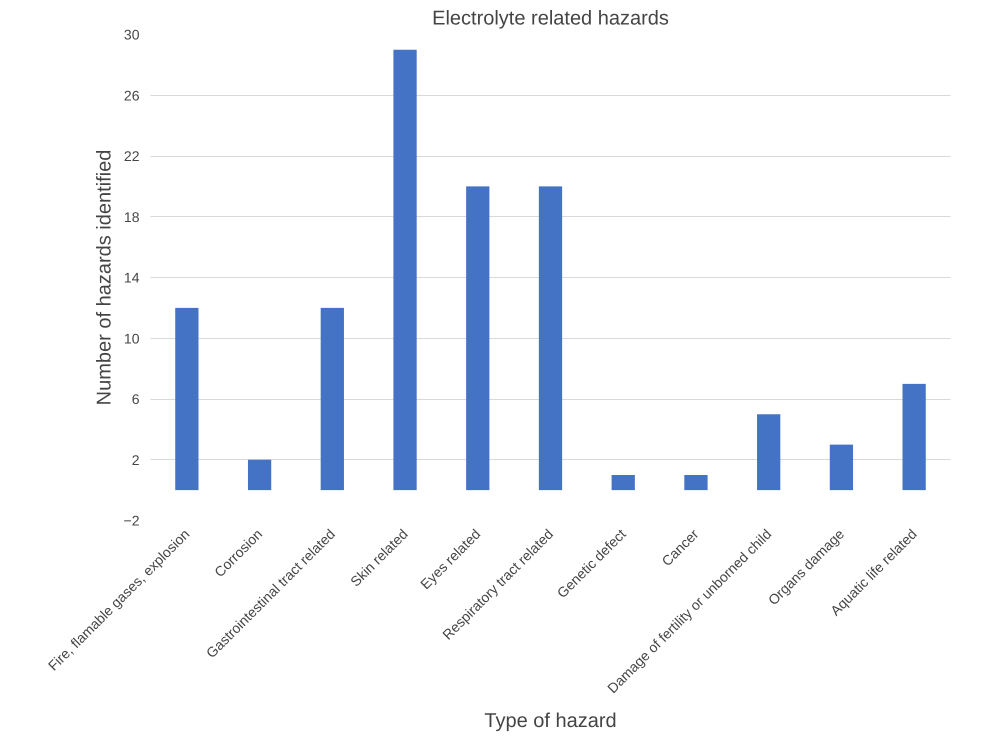 This screenshot has height=737, width=993. Describe the element at coordinates (136, 399) in the screenshot. I see `y-tick-label: 6` at that location.